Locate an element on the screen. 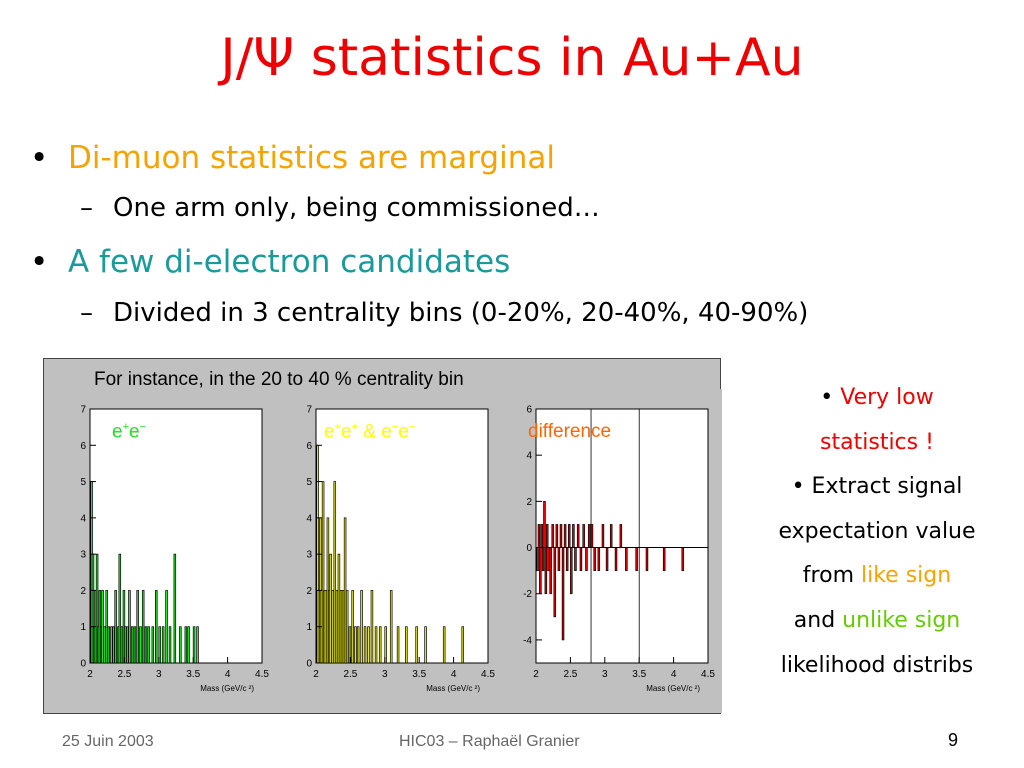  slide-title-text: J/Ψ statistics in Au+Au is located at coordinates (512, 58).